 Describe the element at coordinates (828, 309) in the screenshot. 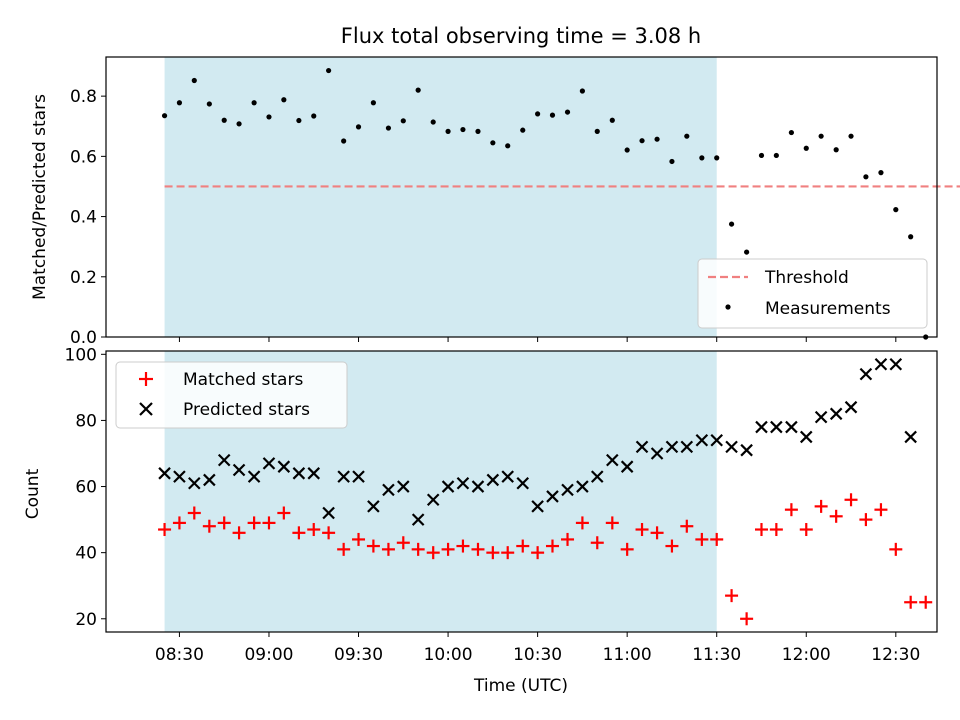

I see `legend-measurements-label: Measurements` at that location.